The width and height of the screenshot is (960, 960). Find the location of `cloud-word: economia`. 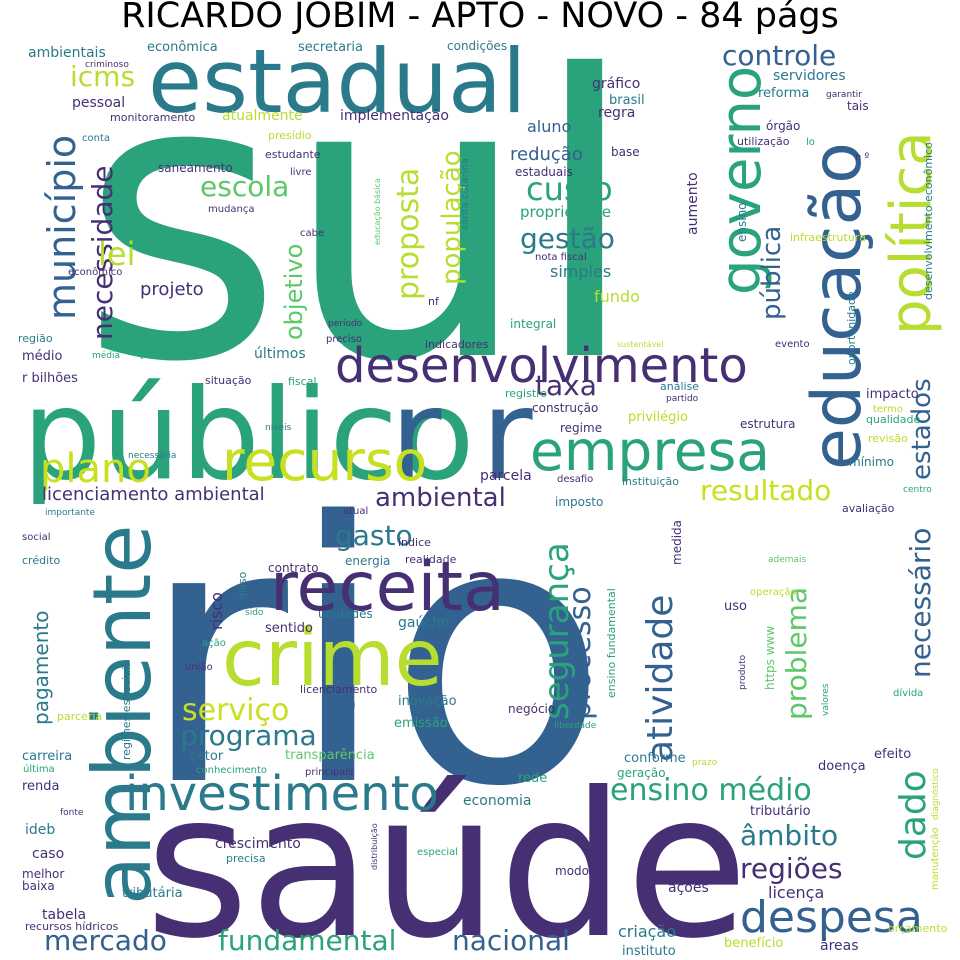

cloud-word: economia is located at coordinates (497, 801).